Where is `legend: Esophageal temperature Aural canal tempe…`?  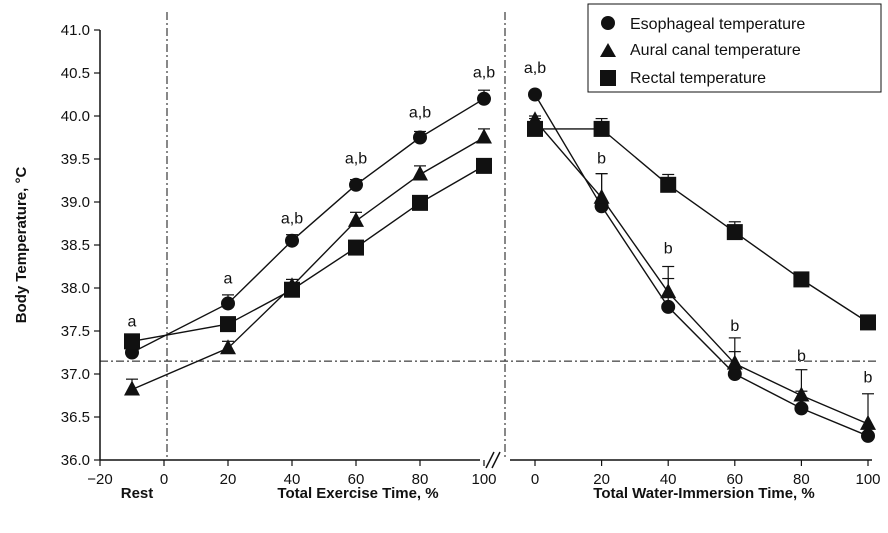 legend: Esophageal temperature Aural canal tempe… is located at coordinates (734, 48).